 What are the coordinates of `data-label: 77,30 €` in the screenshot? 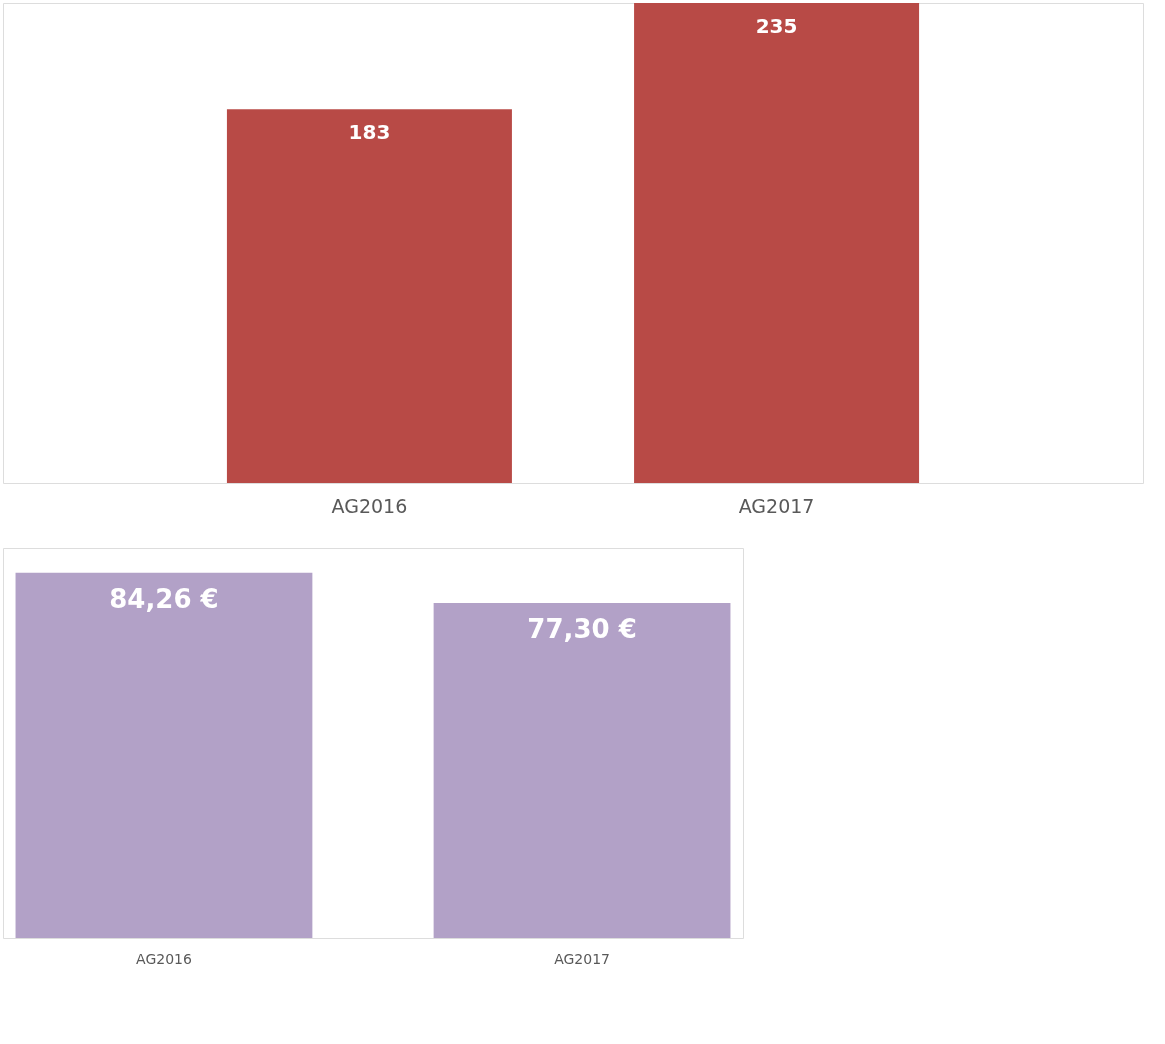 It's located at (582, 629).